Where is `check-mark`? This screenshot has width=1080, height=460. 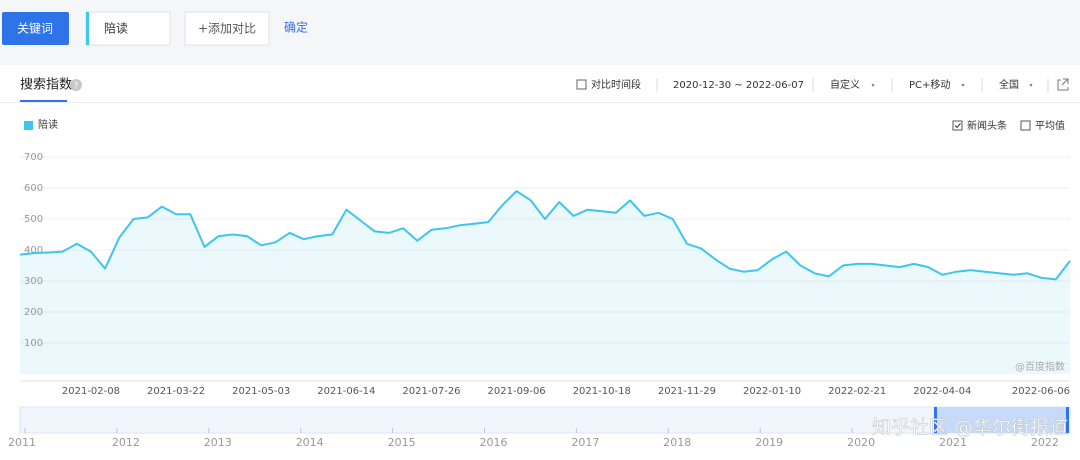 check-mark is located at coordinates (957, 126).